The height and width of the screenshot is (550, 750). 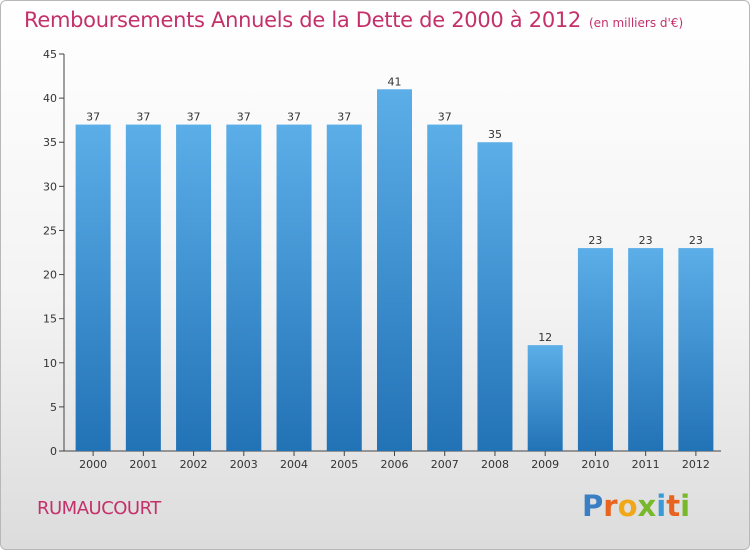 What do you see at coordinates (395, 81) in the screenshot?
I see `bar-value-label: 41` at bounding box center [395, 81].